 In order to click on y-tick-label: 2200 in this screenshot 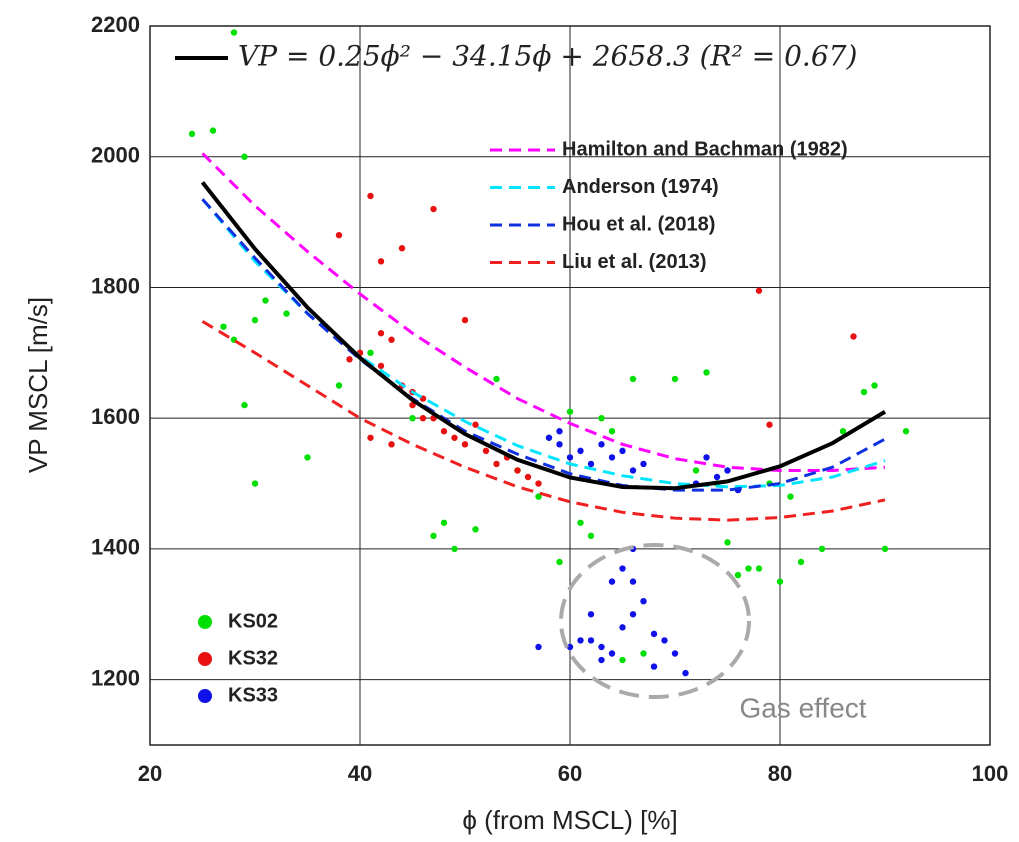, I will do `click(115, 24)`.